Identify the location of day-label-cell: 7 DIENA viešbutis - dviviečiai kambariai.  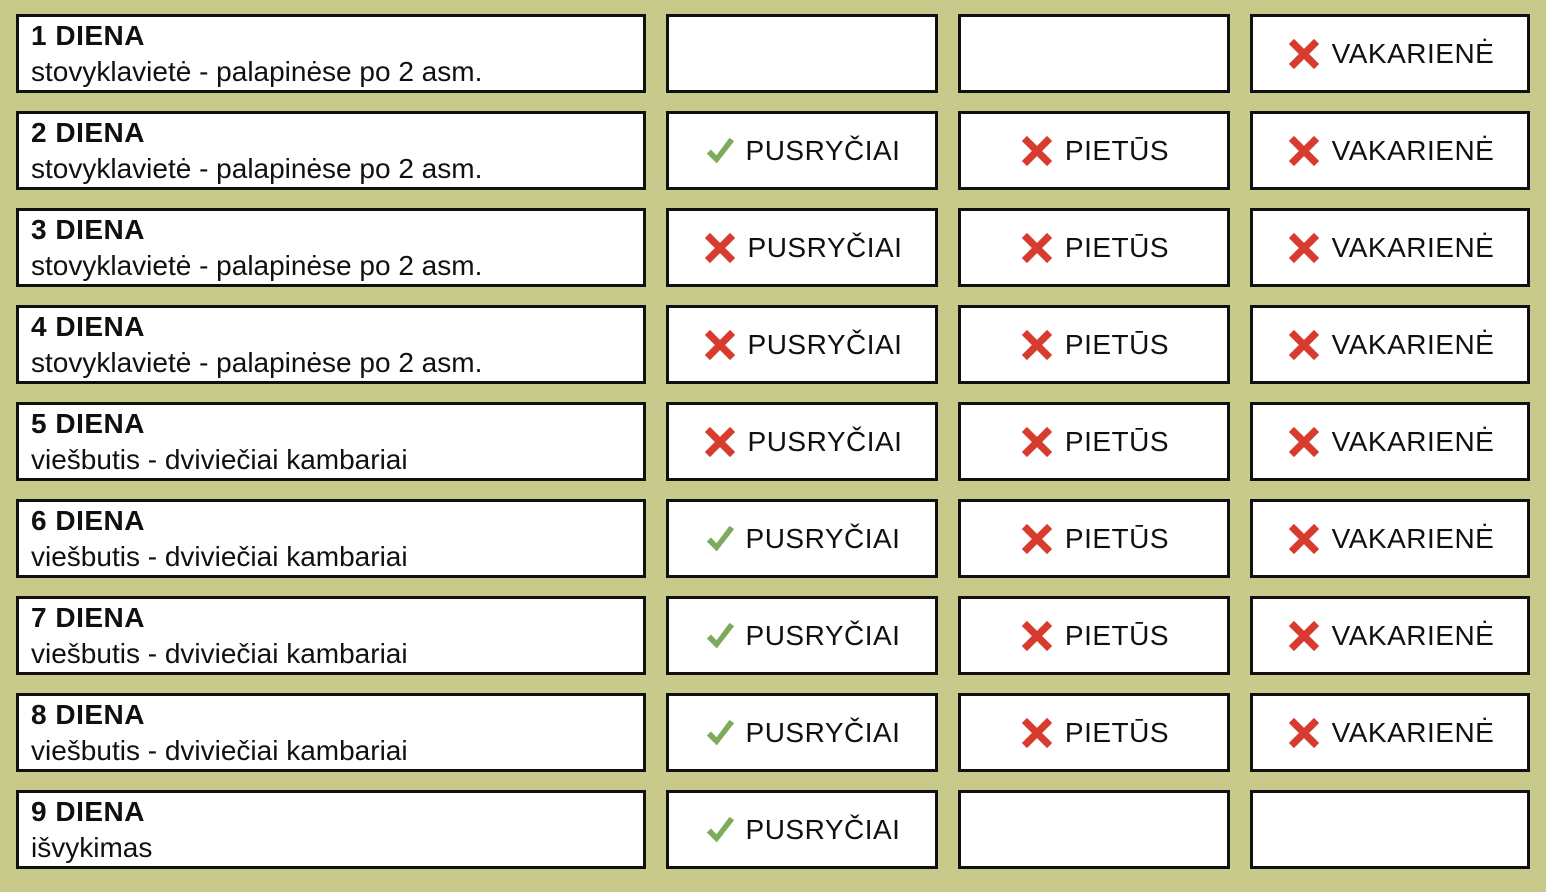
(331, 635).